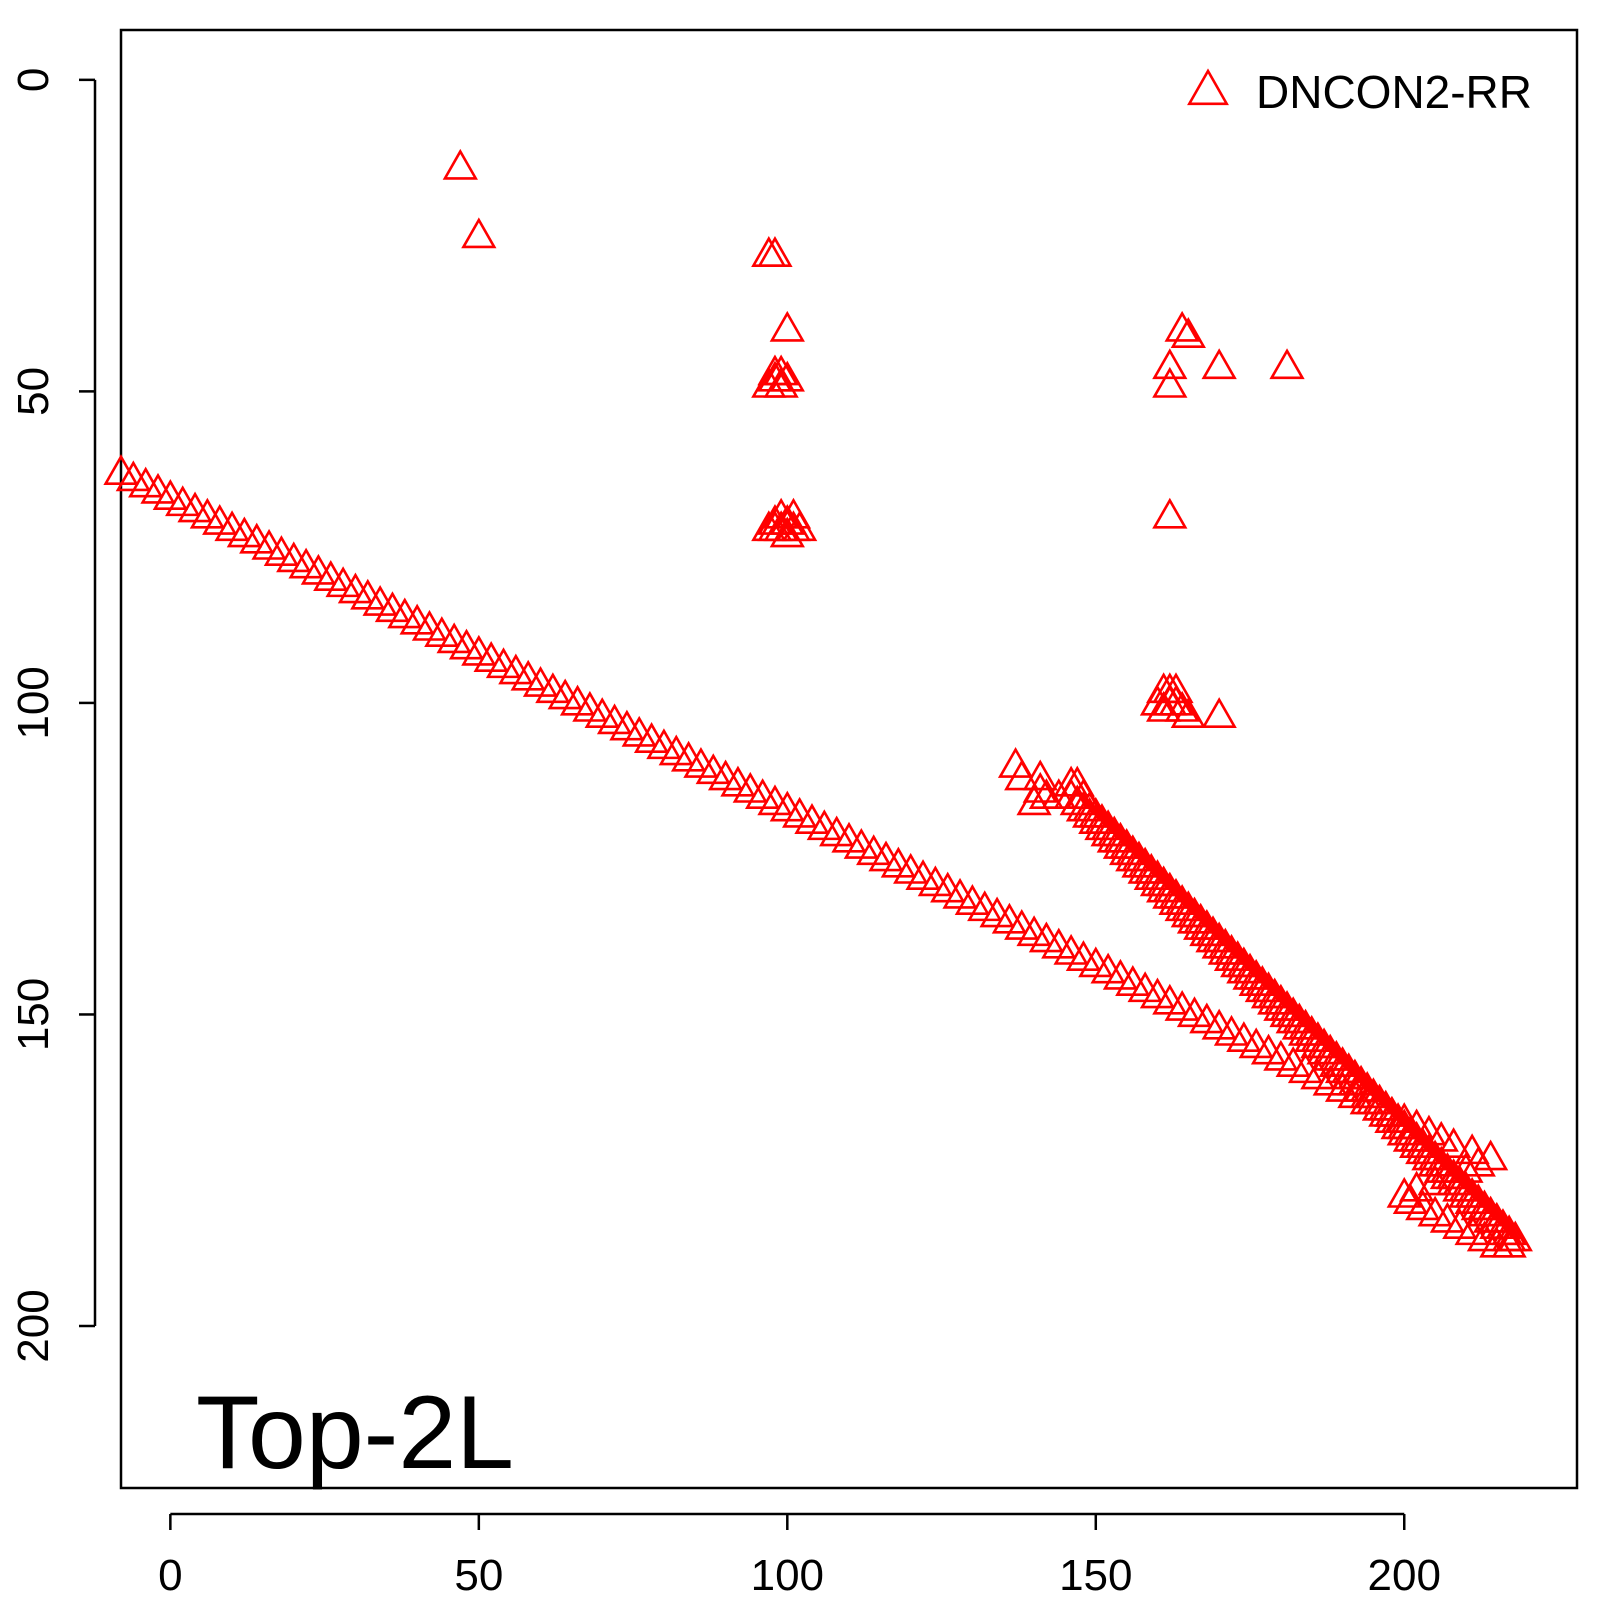 This screenshot has height=1600, width=1600. I want to click on y-tick-label-4: 200, so click(33, 1325).